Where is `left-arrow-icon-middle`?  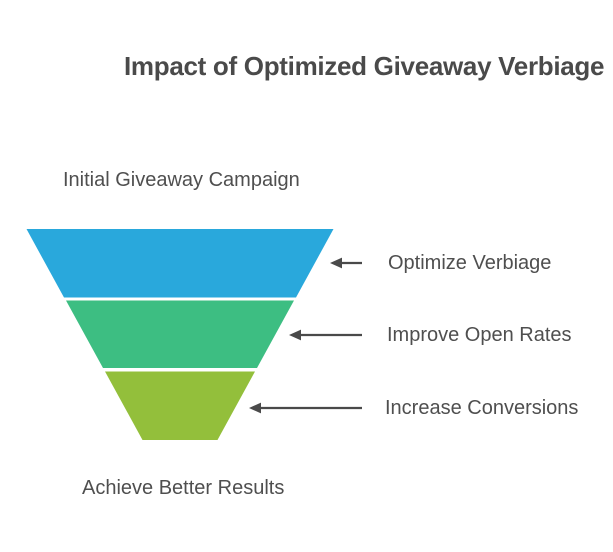 left-arrow-icon-middle is located at coordinates (325, 335).